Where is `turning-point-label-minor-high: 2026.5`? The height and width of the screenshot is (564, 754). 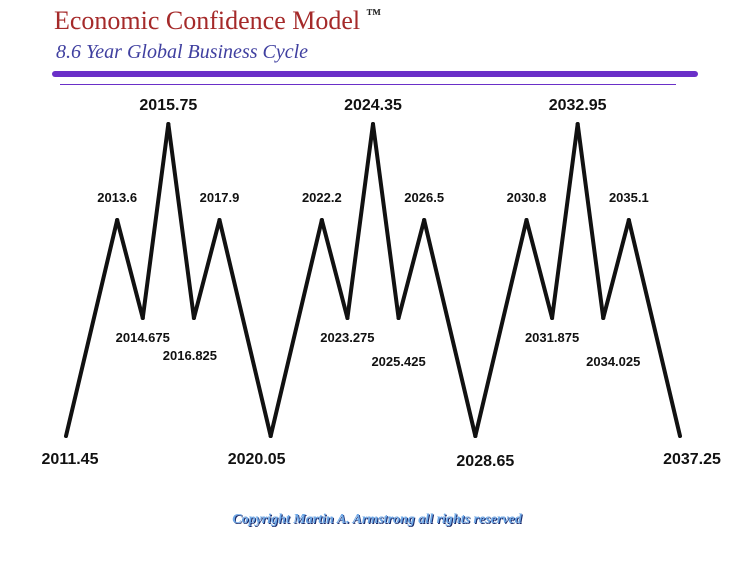 turning-point-label-minor-high: 2026.5 is located at coordinates (424, 197).